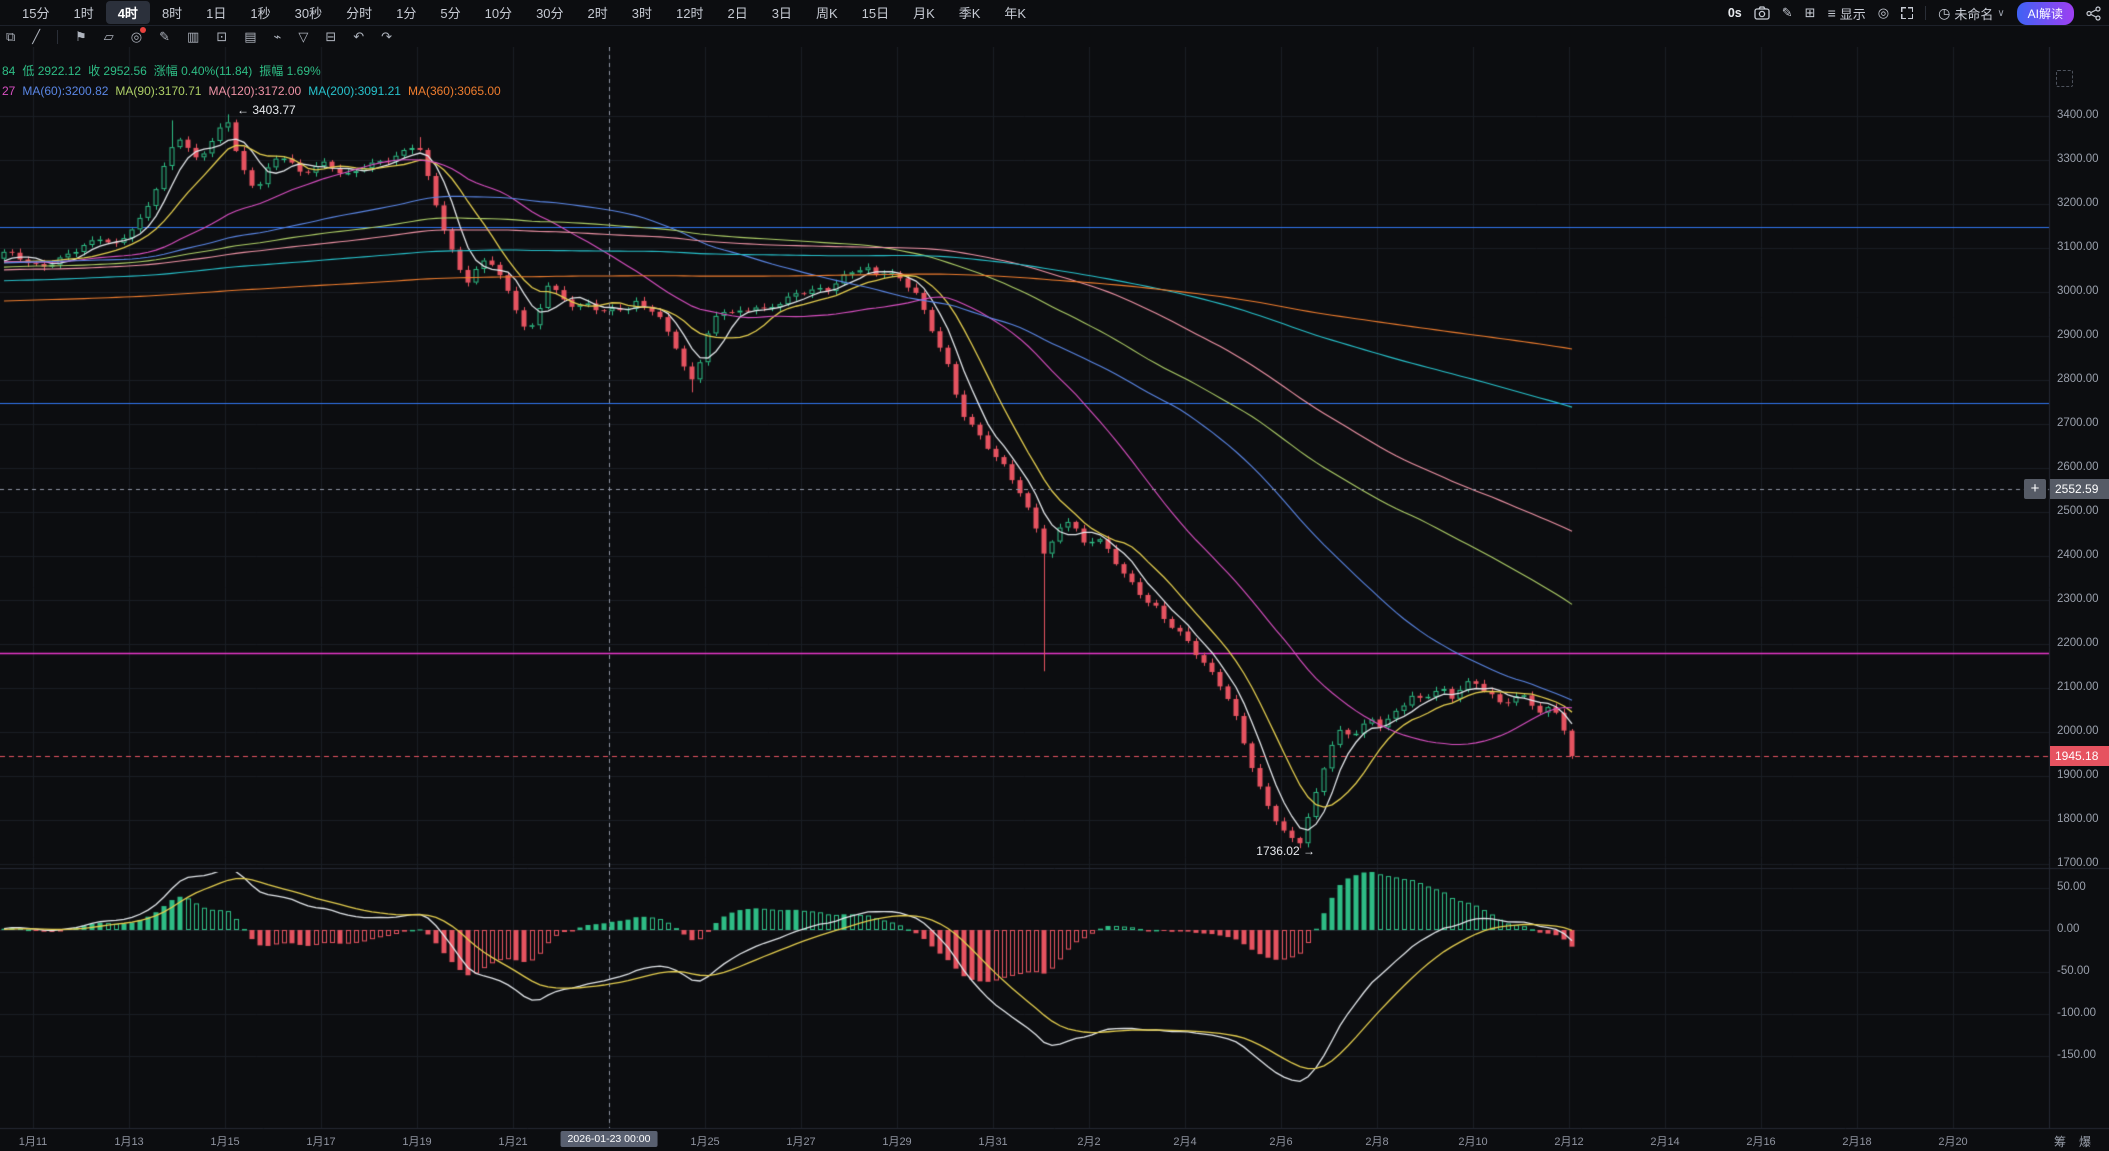 The image size is (2109, 1151). I want to click on filter-icon: ▽, so click(303, 36).